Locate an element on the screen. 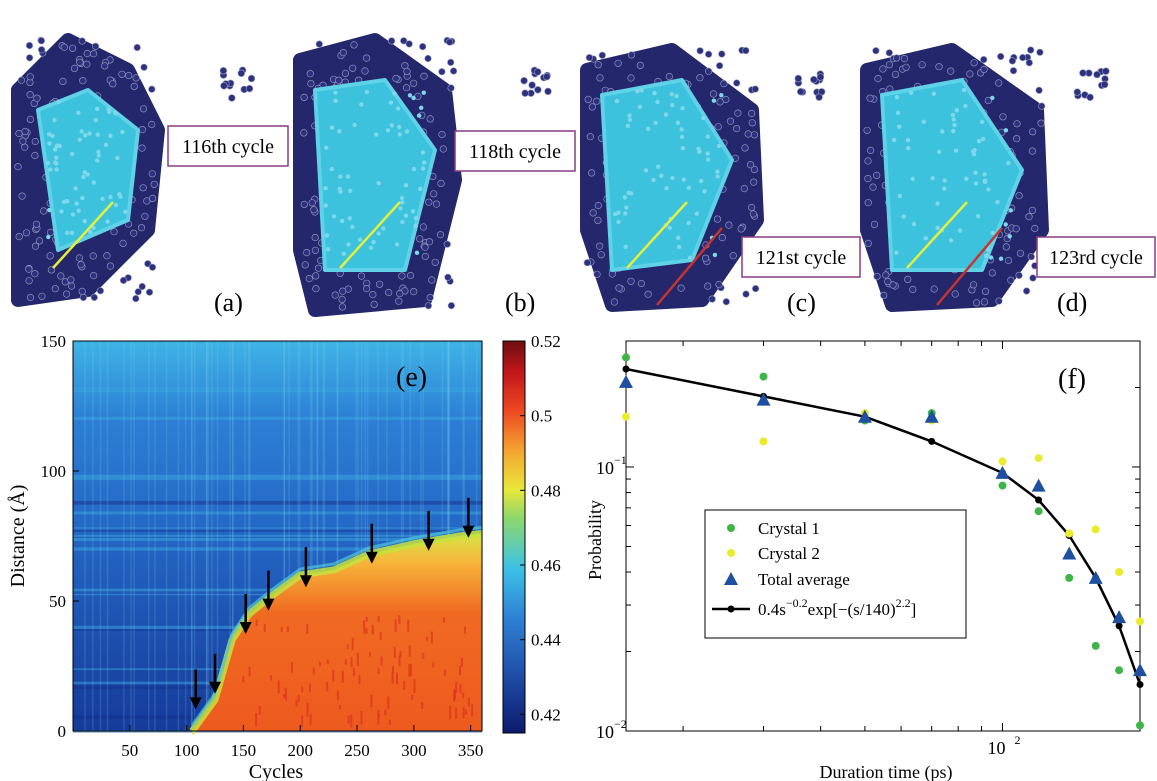  legend-box is located at coordinates (835, 574).